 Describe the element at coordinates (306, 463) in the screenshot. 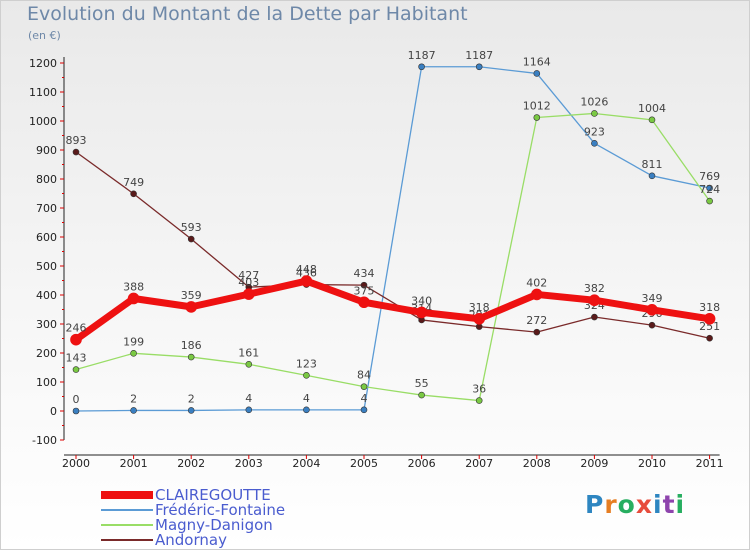

I see `x-tick-label: 2004` at that location.